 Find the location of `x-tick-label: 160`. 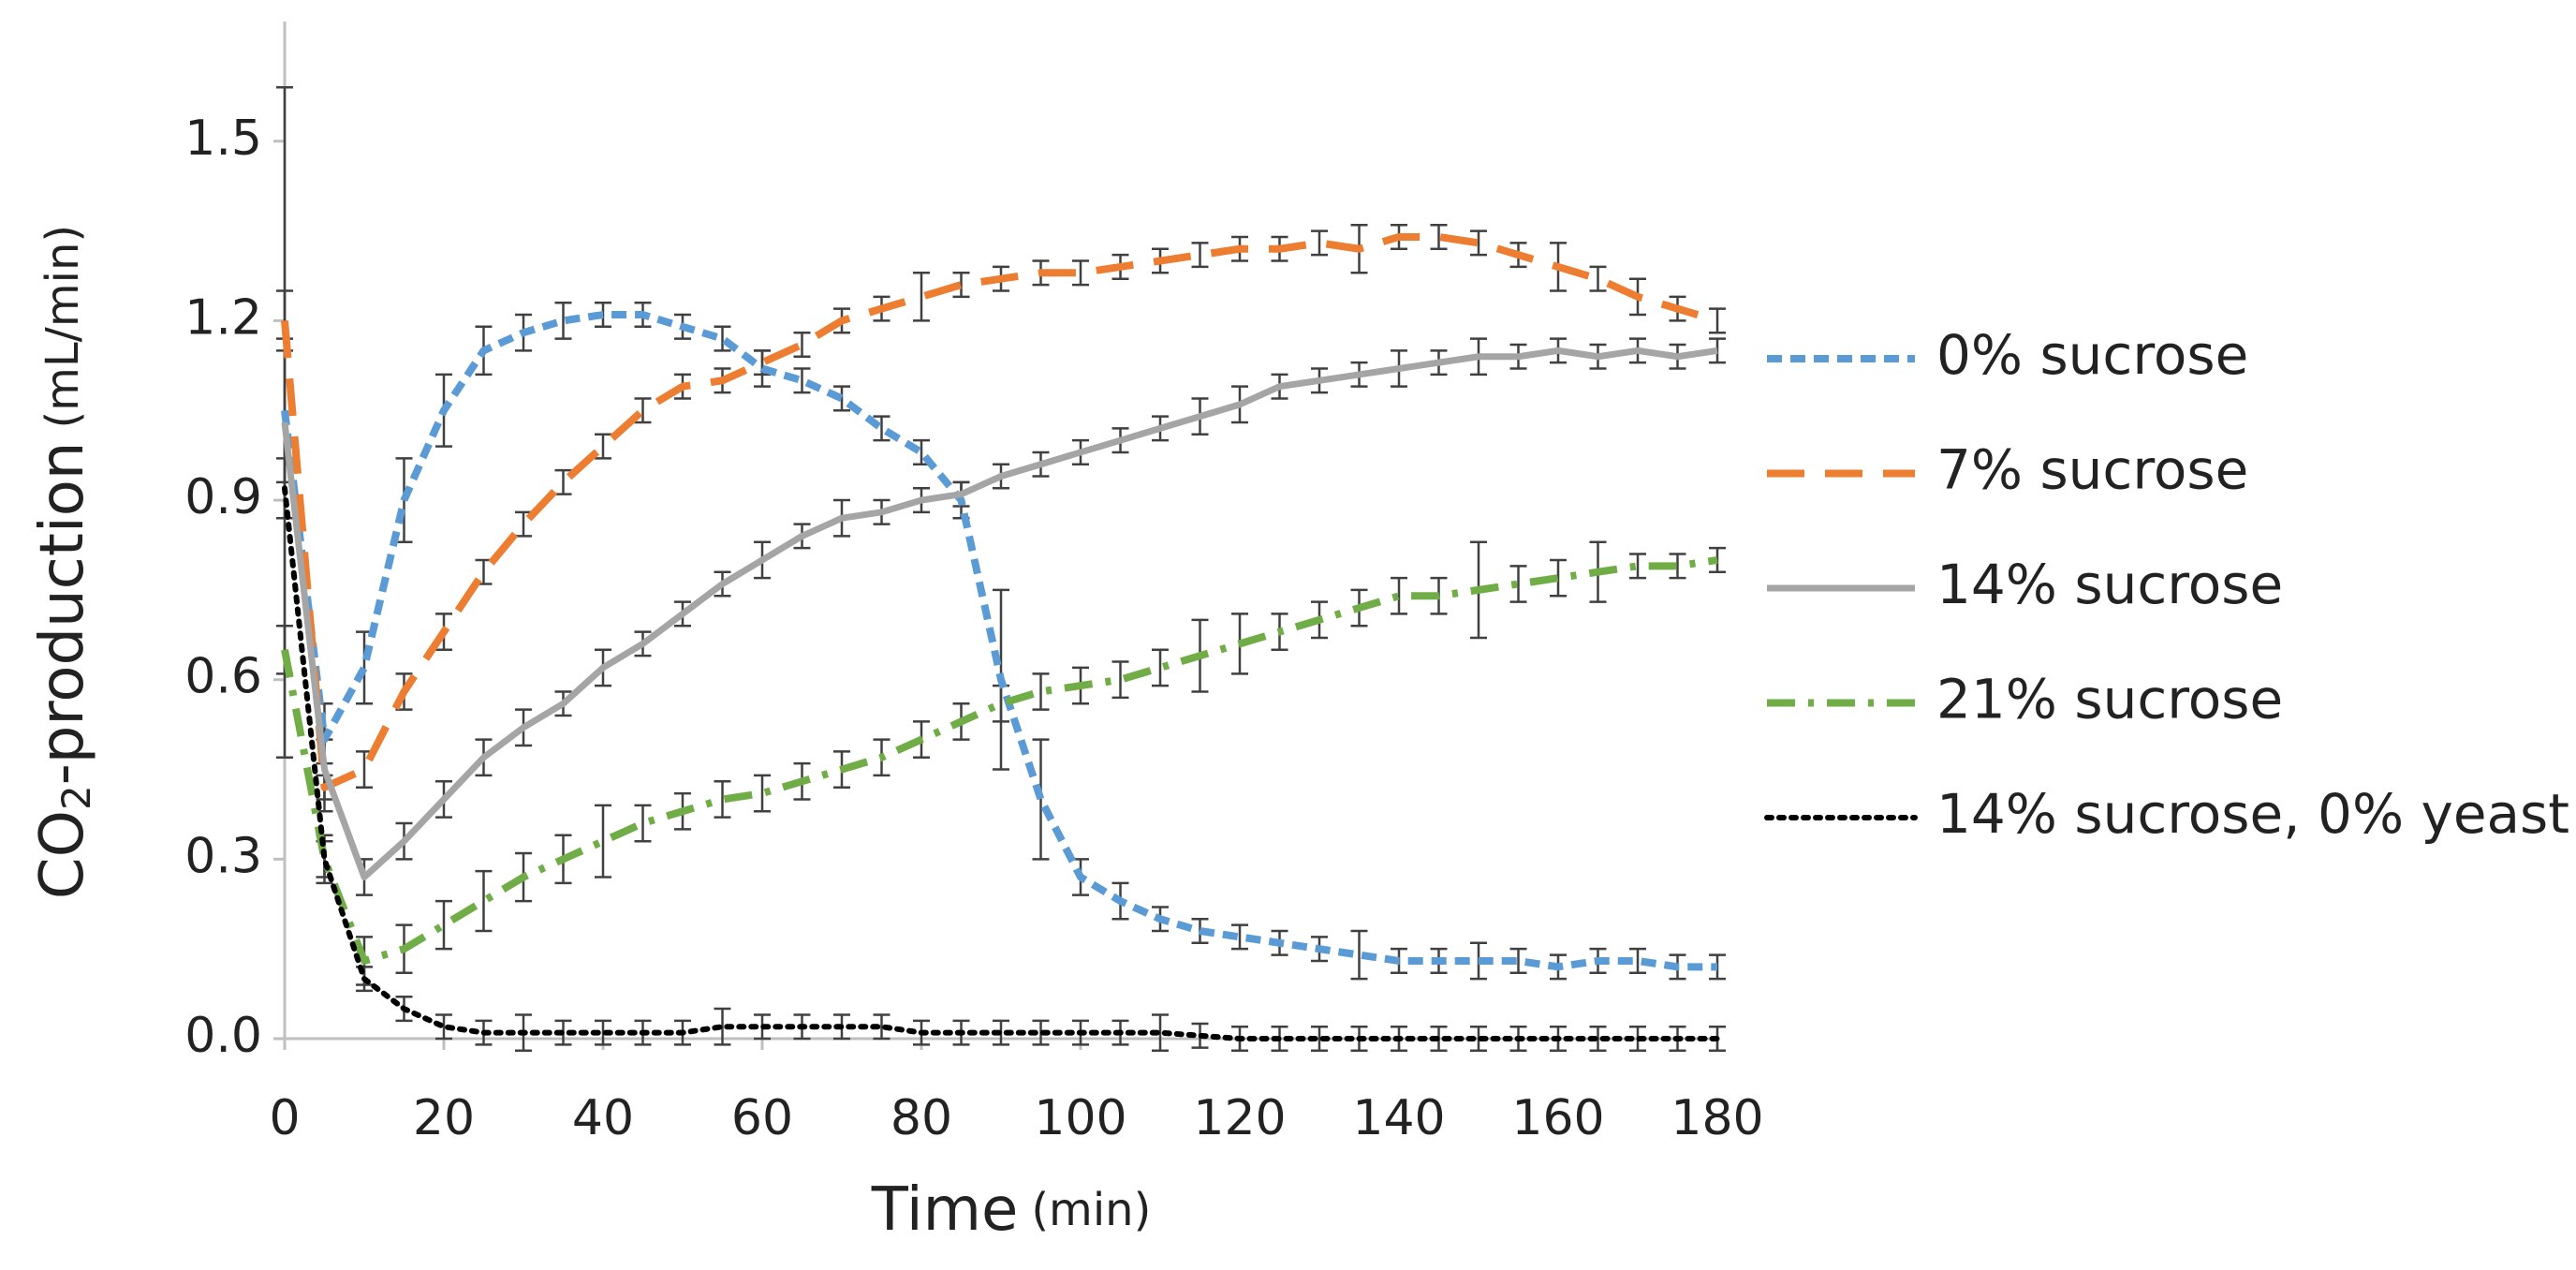

x-tick-label: 160 is located at coordinates (1557, 1118).